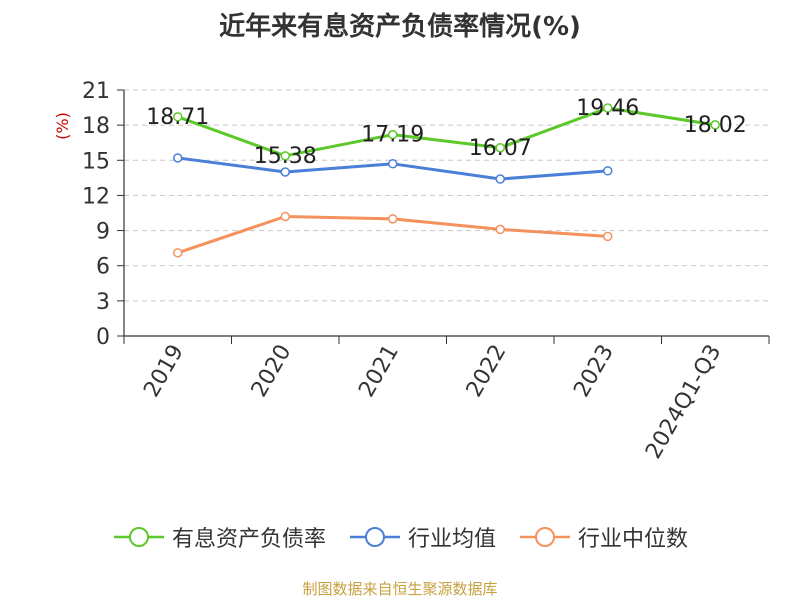 The height and width of the screenshot is (600, 800). Describe the element at coordinates (103, 232) in the screenshot. I see `y-tick-label: 9` at that location.